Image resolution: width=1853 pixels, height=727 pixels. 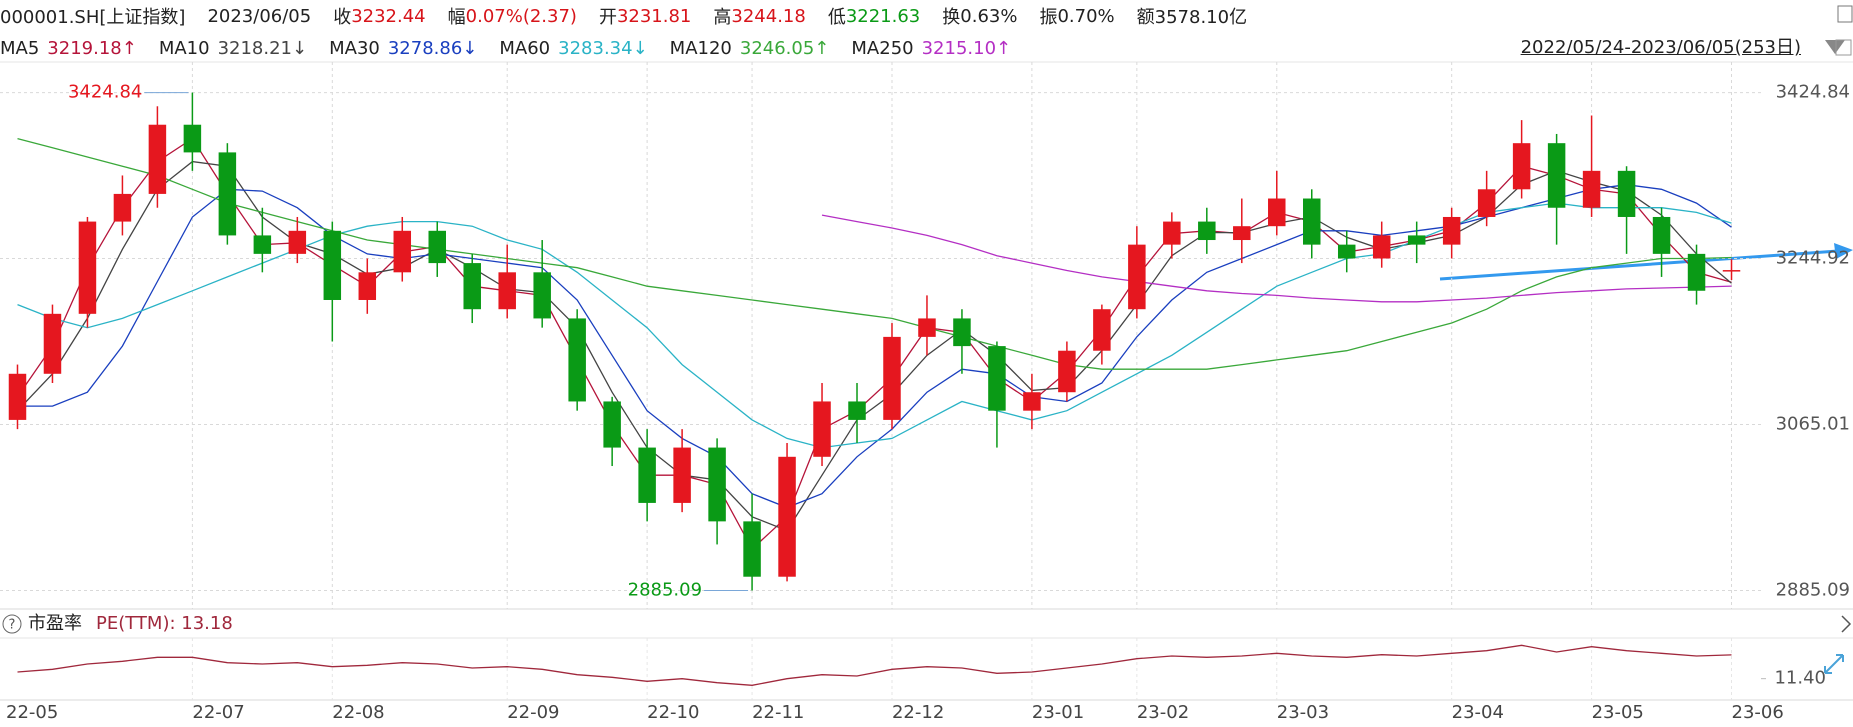 What do you see at coordinates (1834, 664) in the screenshot?
I see `expand-icon` at bounding box center [1834, 664].